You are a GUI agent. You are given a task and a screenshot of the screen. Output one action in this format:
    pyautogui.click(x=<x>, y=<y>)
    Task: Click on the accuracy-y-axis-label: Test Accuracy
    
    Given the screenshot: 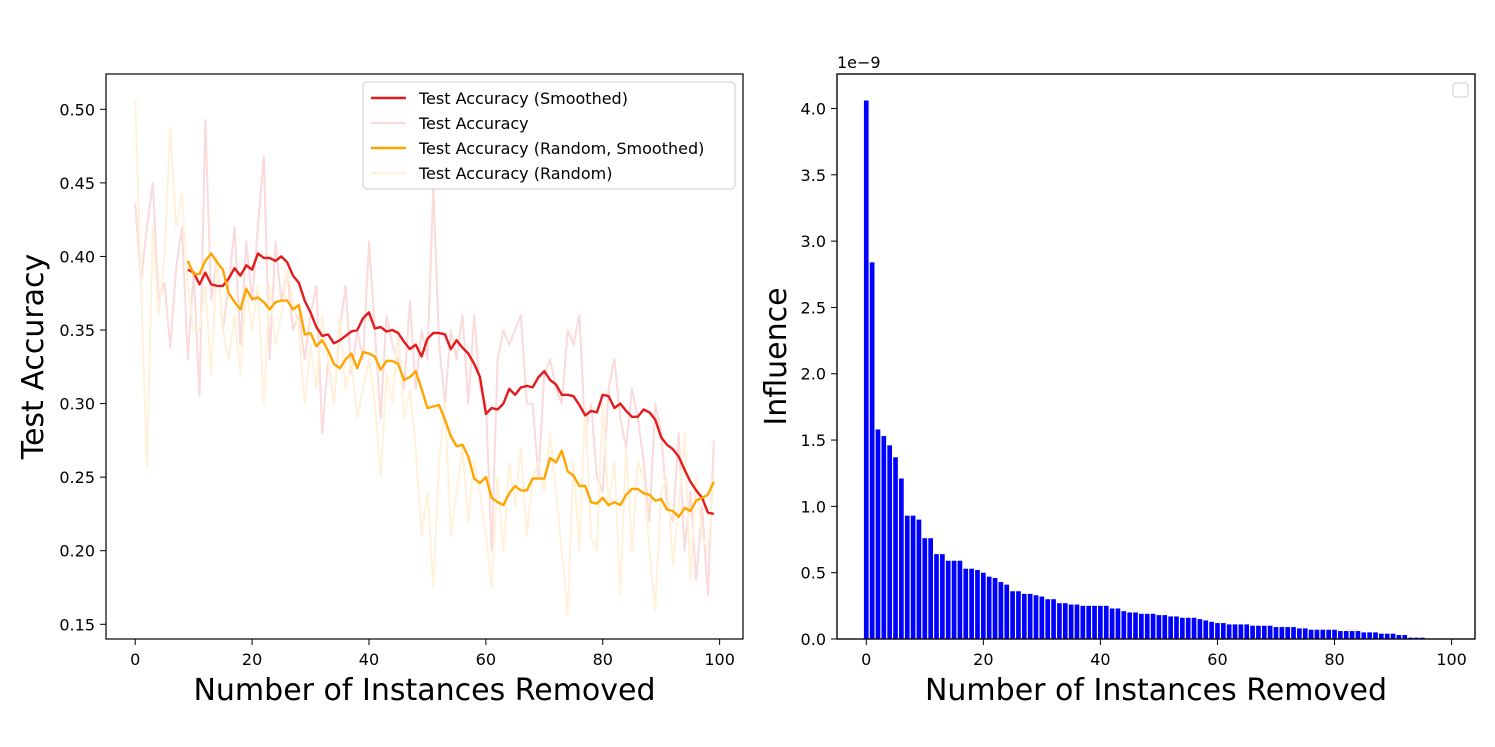 What is the action you would take?
    pyautogui.click(x=33, y=357)
    